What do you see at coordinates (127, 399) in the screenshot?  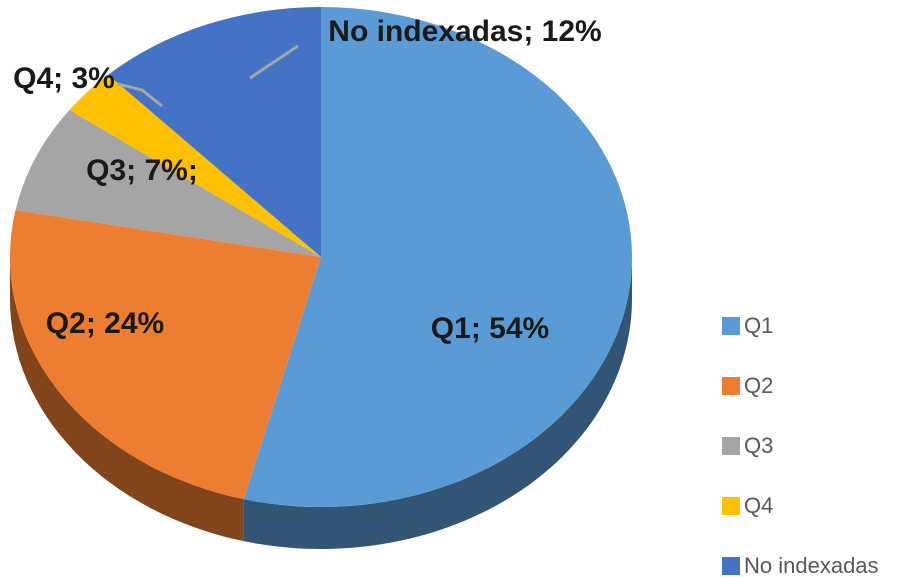 I see `slice-side` at bounding box center [127, 399].